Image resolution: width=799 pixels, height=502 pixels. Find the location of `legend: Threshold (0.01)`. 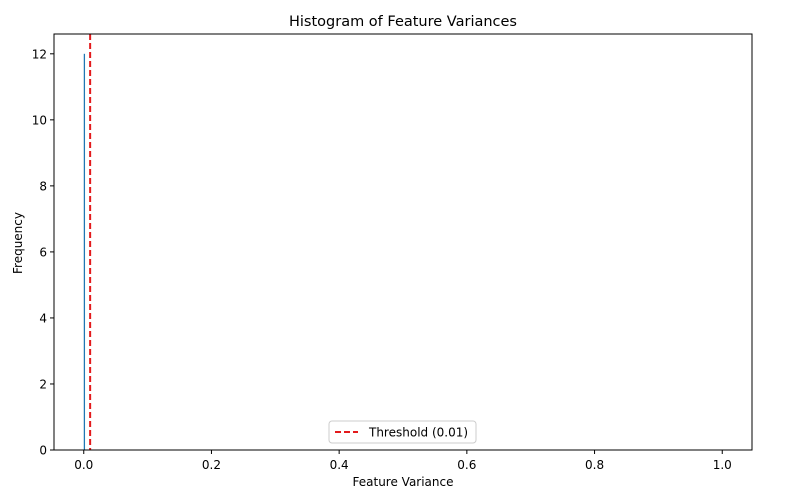

legend: Threshold (0.01) is located at coordinates (402, 432).